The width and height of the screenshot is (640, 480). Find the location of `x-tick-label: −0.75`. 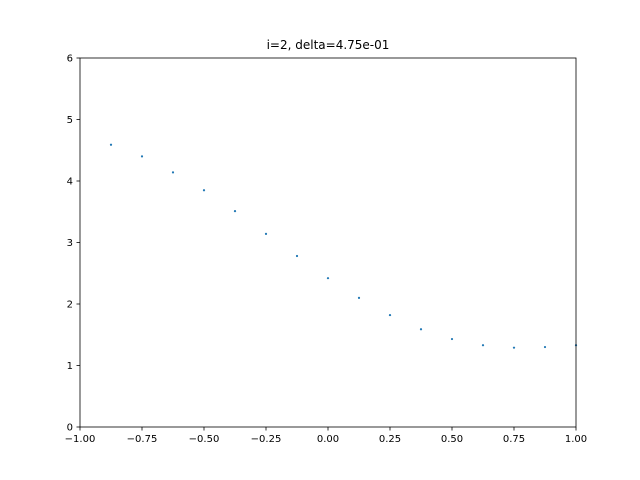

x-tick-label: −0.75 is located at coordinates (142, 439).